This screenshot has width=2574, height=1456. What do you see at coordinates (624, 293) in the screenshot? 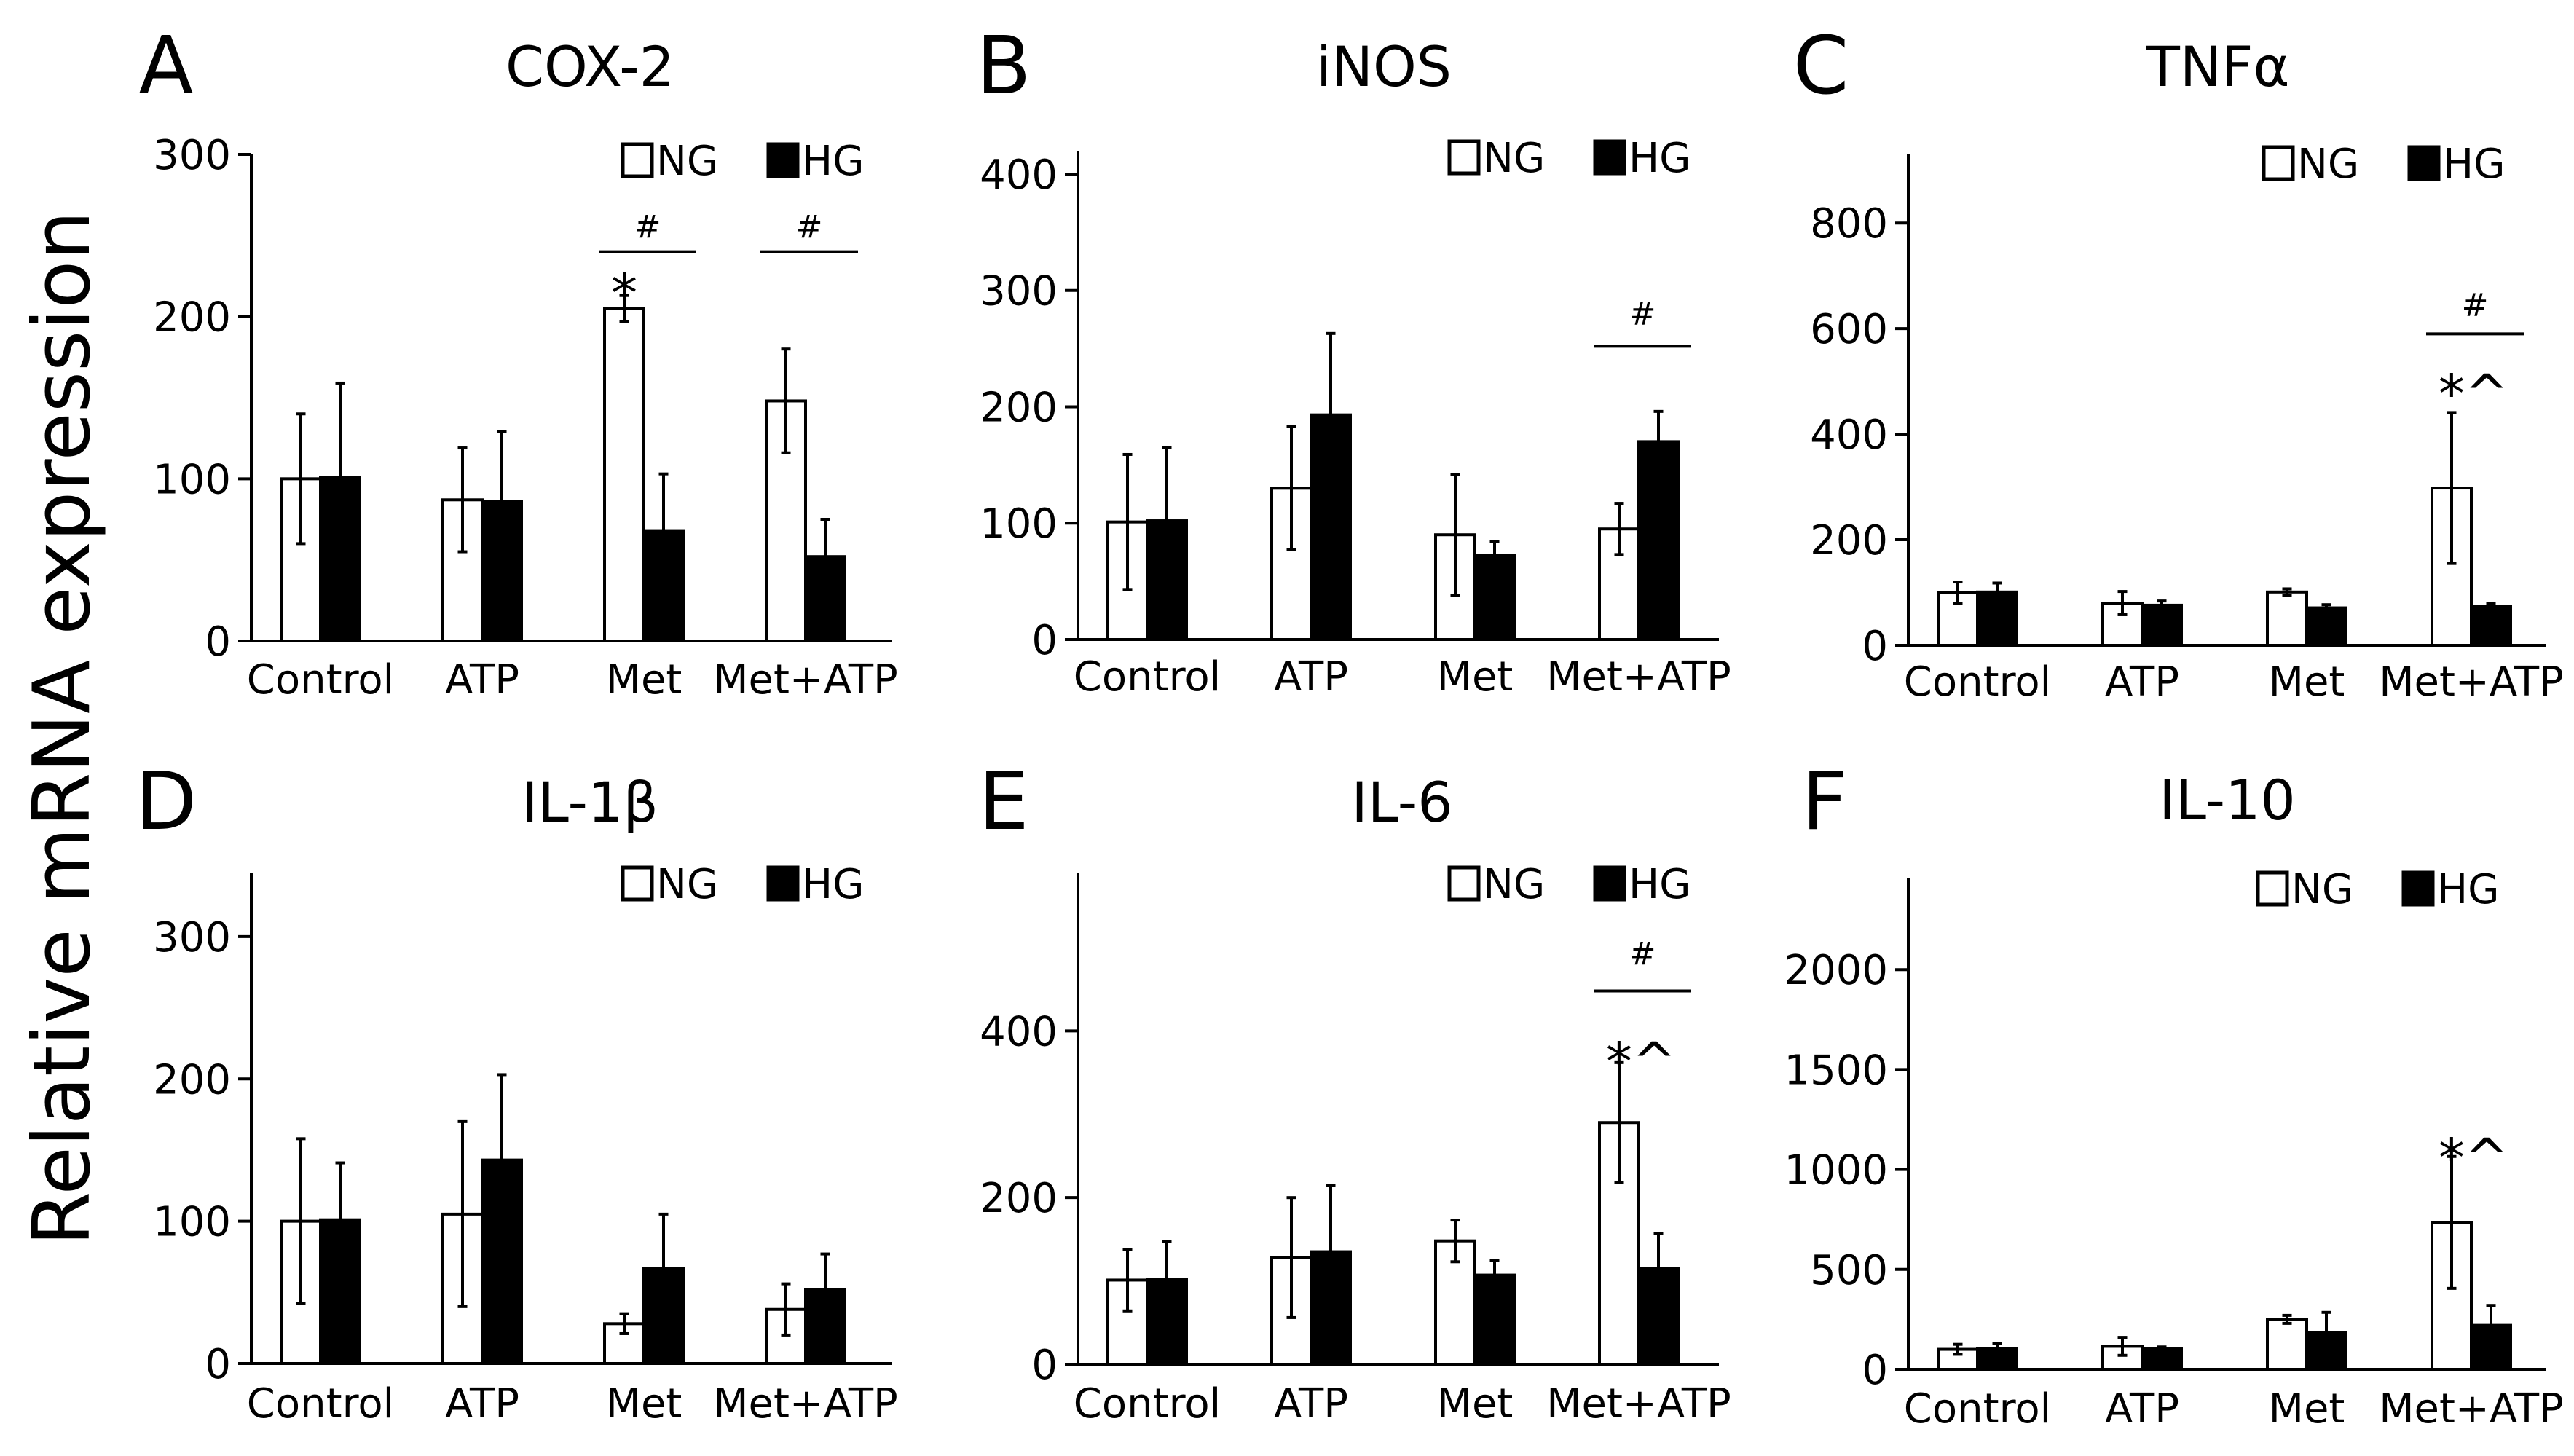
I see `significance-marker: *` at bounding box center [624, 293].